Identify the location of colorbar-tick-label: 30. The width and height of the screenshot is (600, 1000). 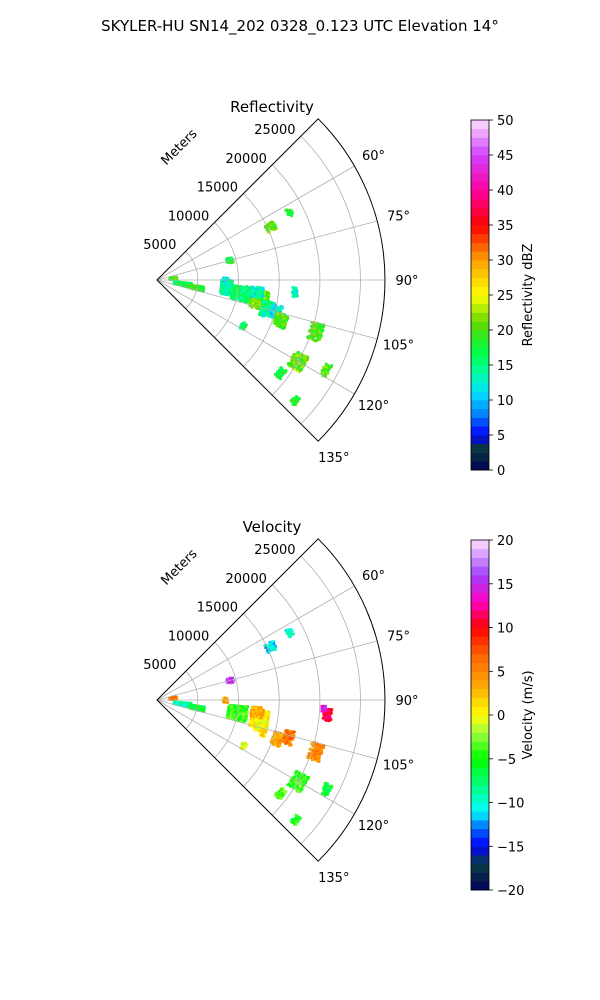
(505, 261).